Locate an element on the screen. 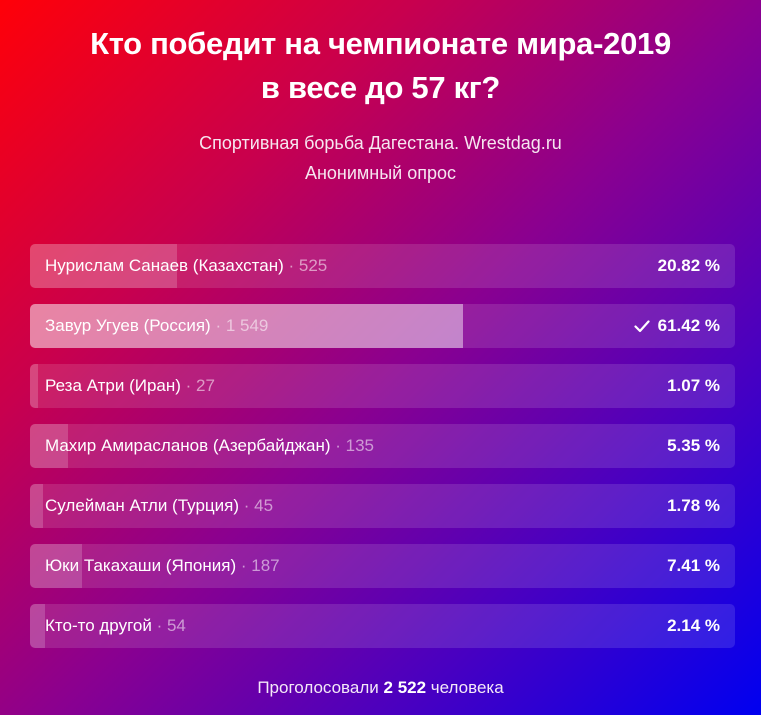  poll-type: Анонимный опрос is located at coordinates (380, 173).